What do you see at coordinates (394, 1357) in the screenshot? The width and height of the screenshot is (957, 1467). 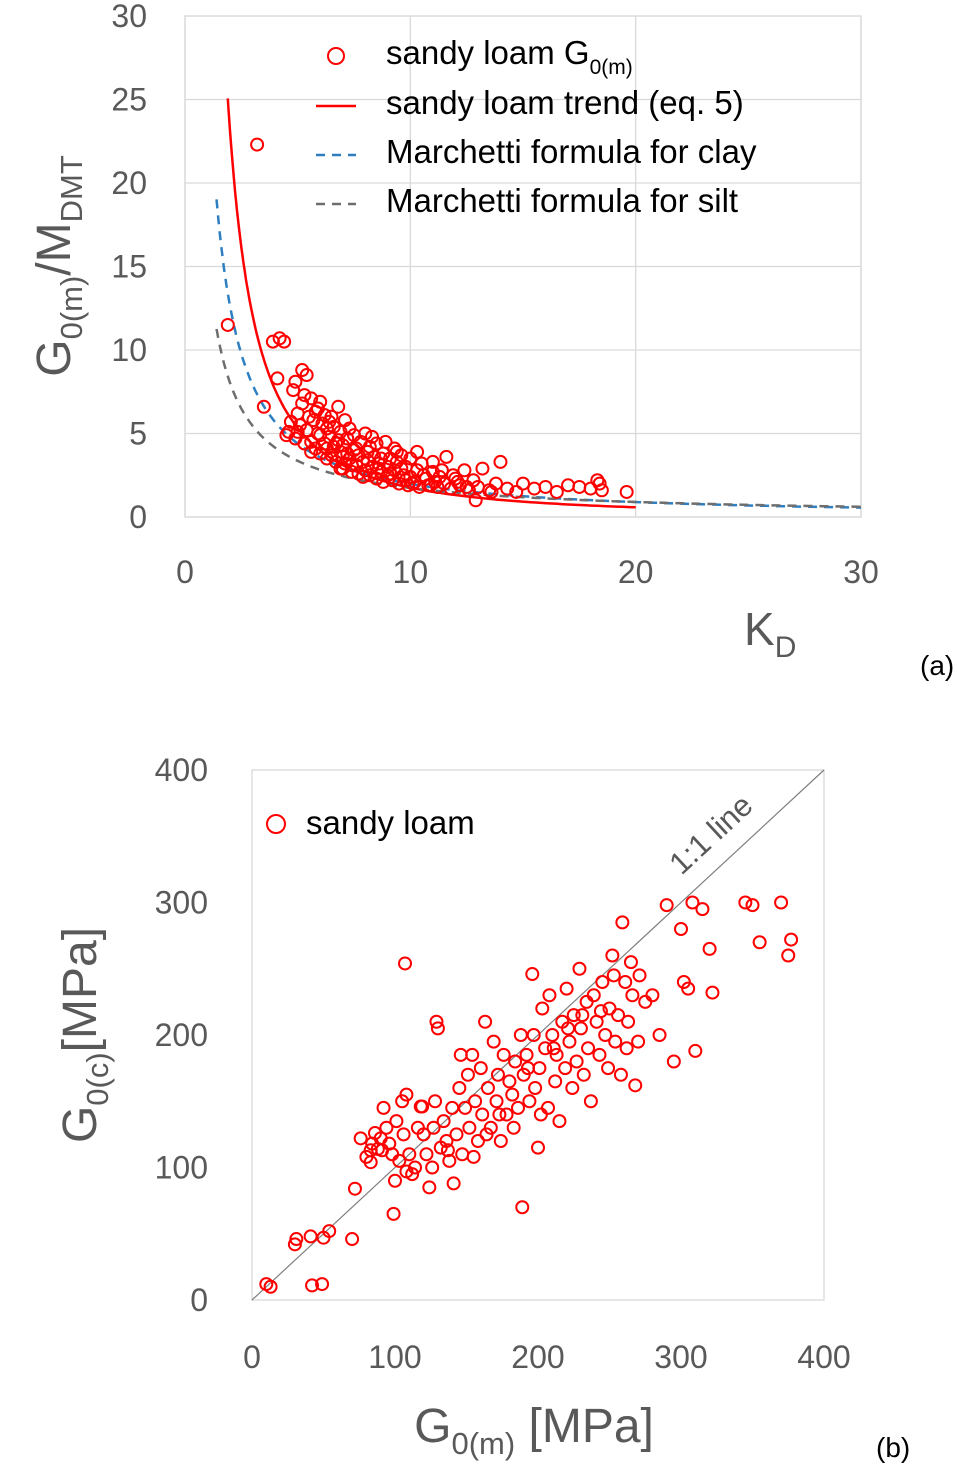 I see `panel-b-x-tick-label: 100` at bounding box center [394, 1357].